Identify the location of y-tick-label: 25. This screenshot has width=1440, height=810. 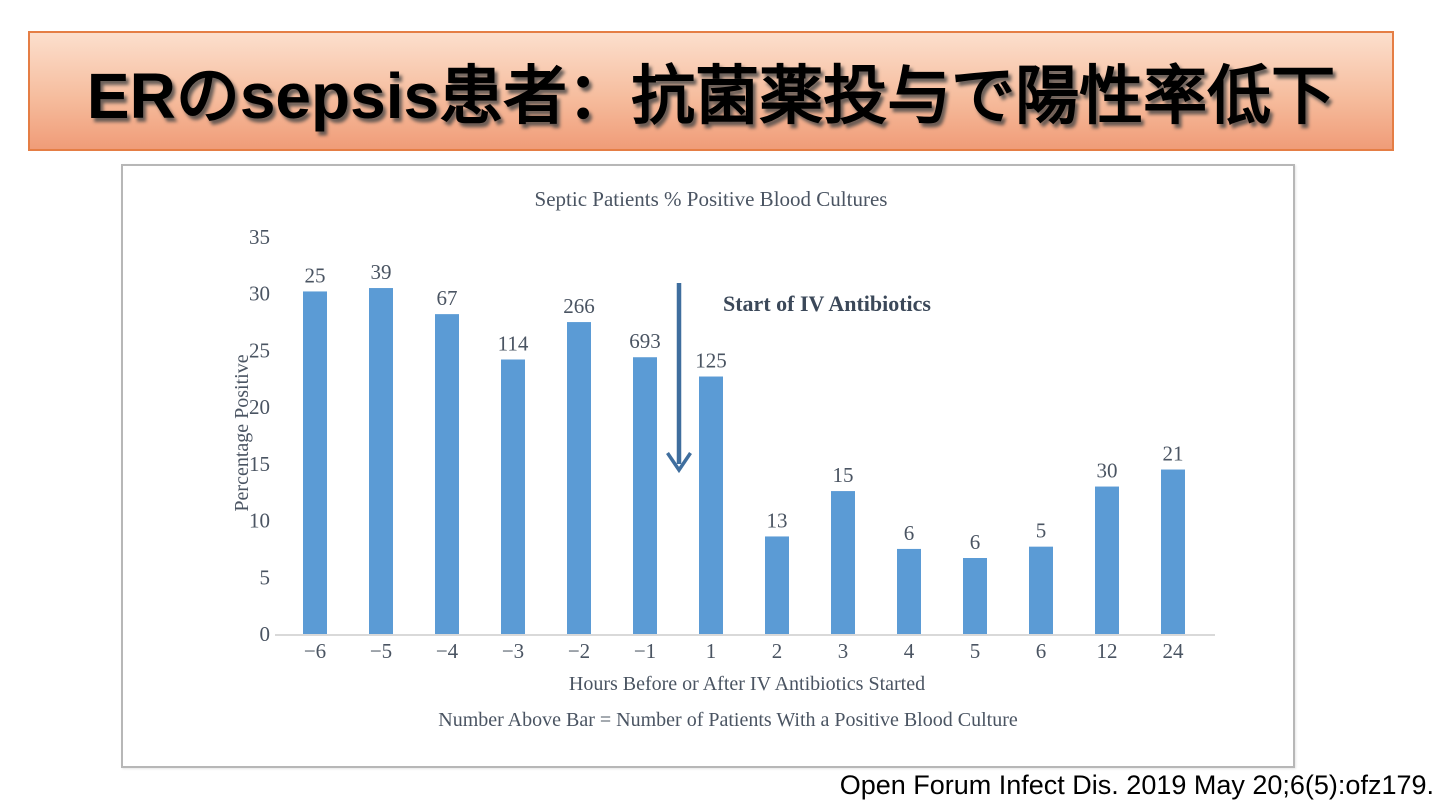
(259, 350).